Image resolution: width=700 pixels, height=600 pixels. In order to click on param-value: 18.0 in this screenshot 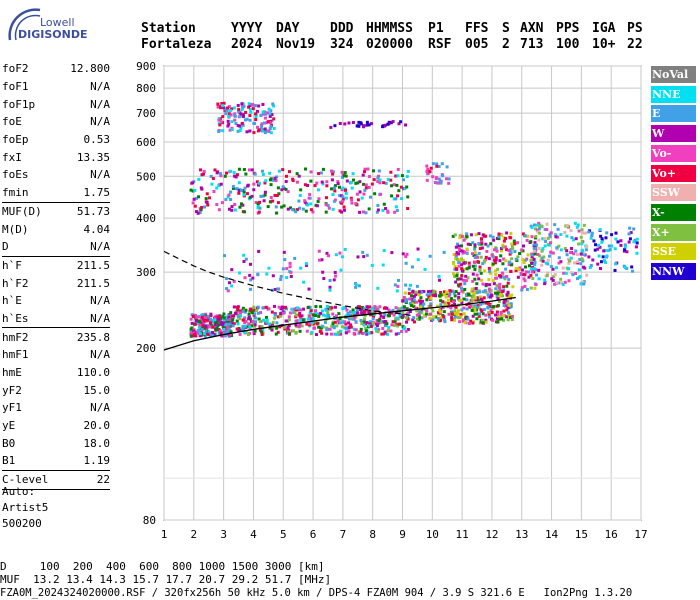, I will do `click(97, 443)`.